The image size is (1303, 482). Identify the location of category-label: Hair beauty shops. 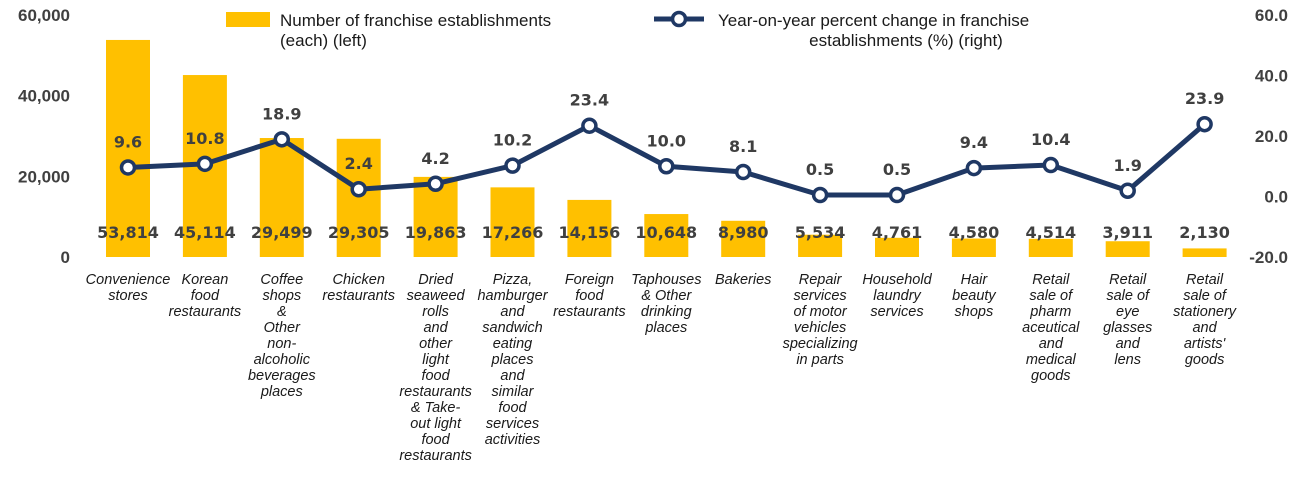
(974, 296).